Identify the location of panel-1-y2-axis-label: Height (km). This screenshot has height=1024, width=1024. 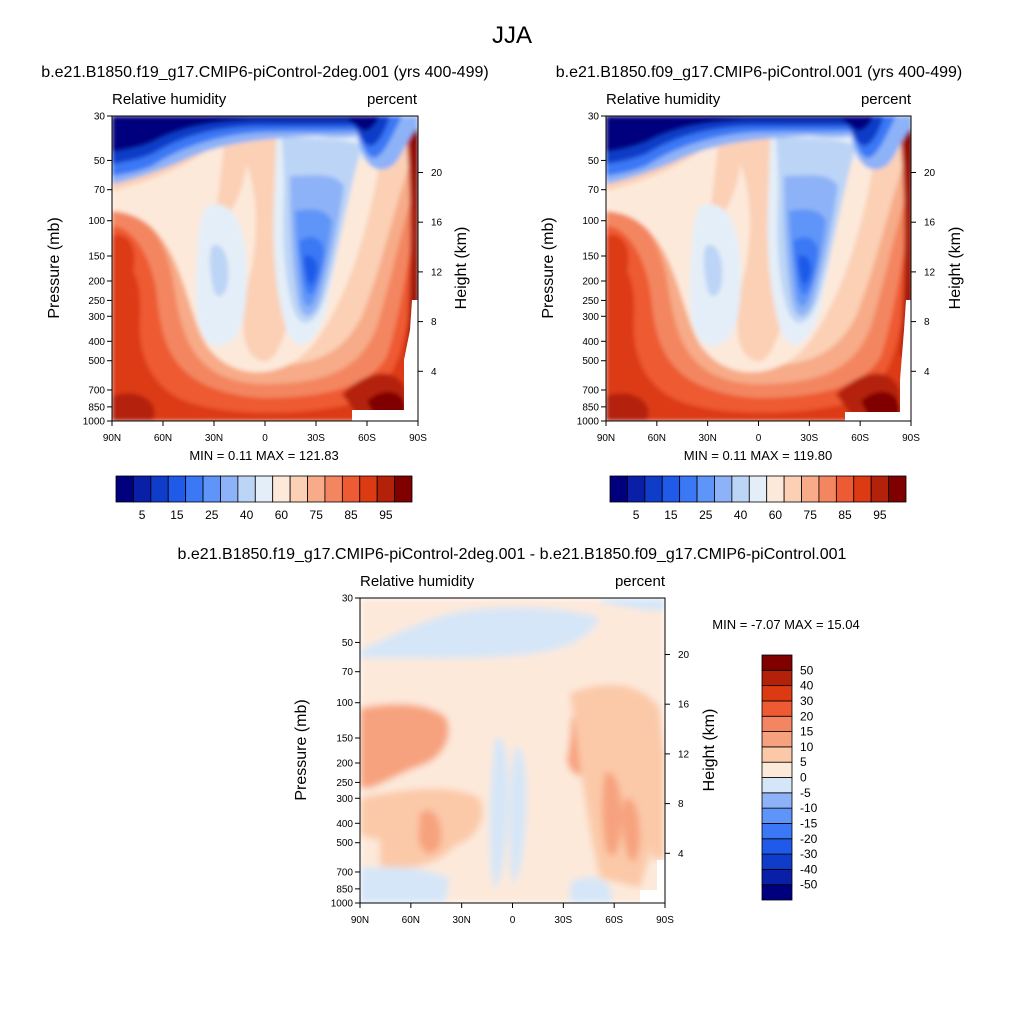
(461, 268).